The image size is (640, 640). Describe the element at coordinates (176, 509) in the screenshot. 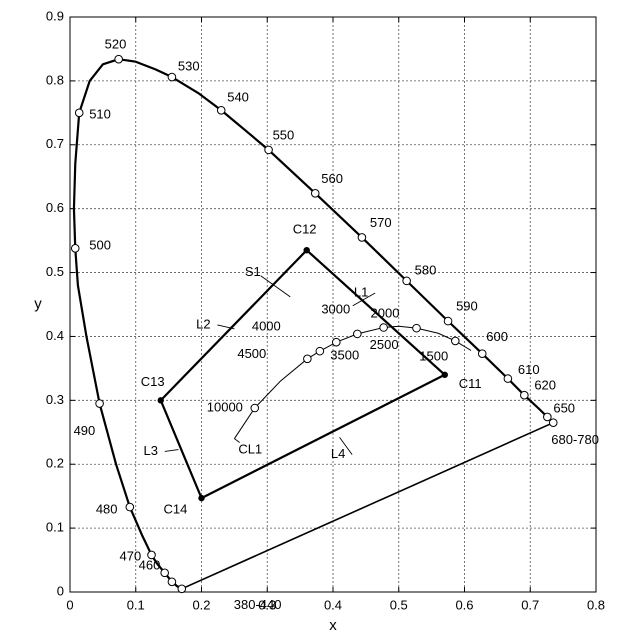

I see `corner-label: C14` at that location.